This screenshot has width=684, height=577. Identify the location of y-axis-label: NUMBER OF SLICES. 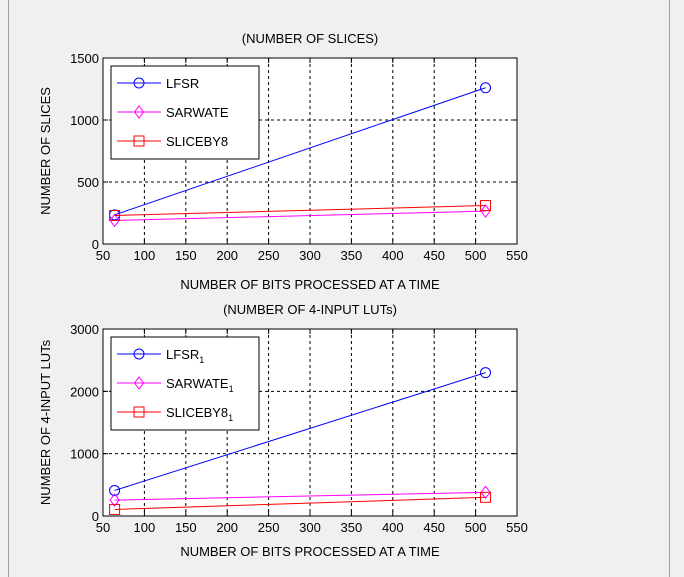
(45, 151).